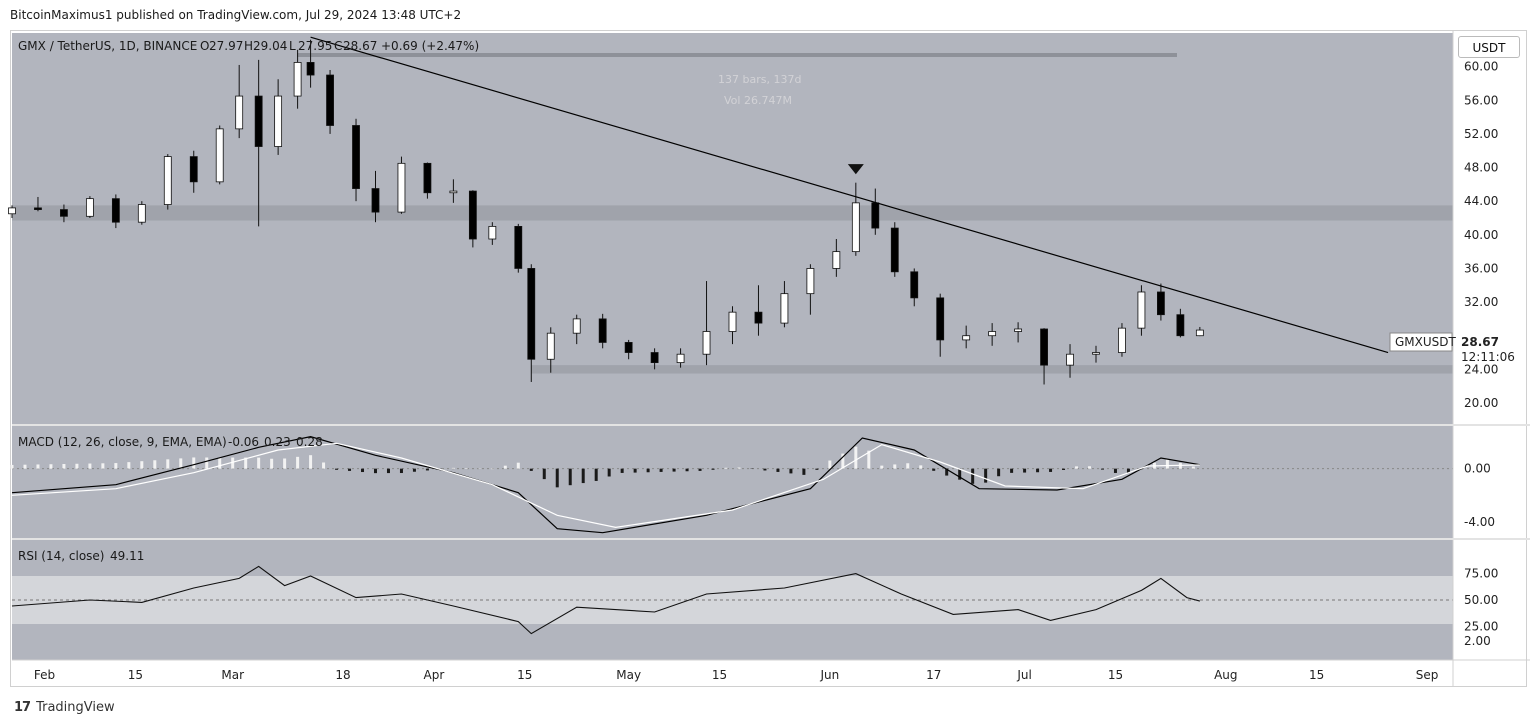 This screenshot has height=727, width=1536. Describe the element at coordinates (1023, 675) in the screenshot. I see `time-tick-label: Jul` at that location.